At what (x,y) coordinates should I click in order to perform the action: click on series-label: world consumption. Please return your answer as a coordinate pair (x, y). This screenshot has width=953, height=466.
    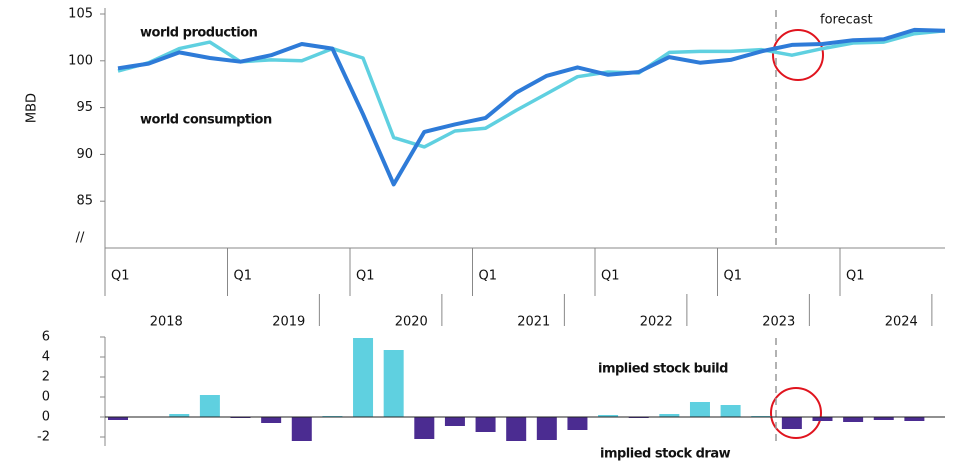
    Looking at the image, I should click on (206, 120).